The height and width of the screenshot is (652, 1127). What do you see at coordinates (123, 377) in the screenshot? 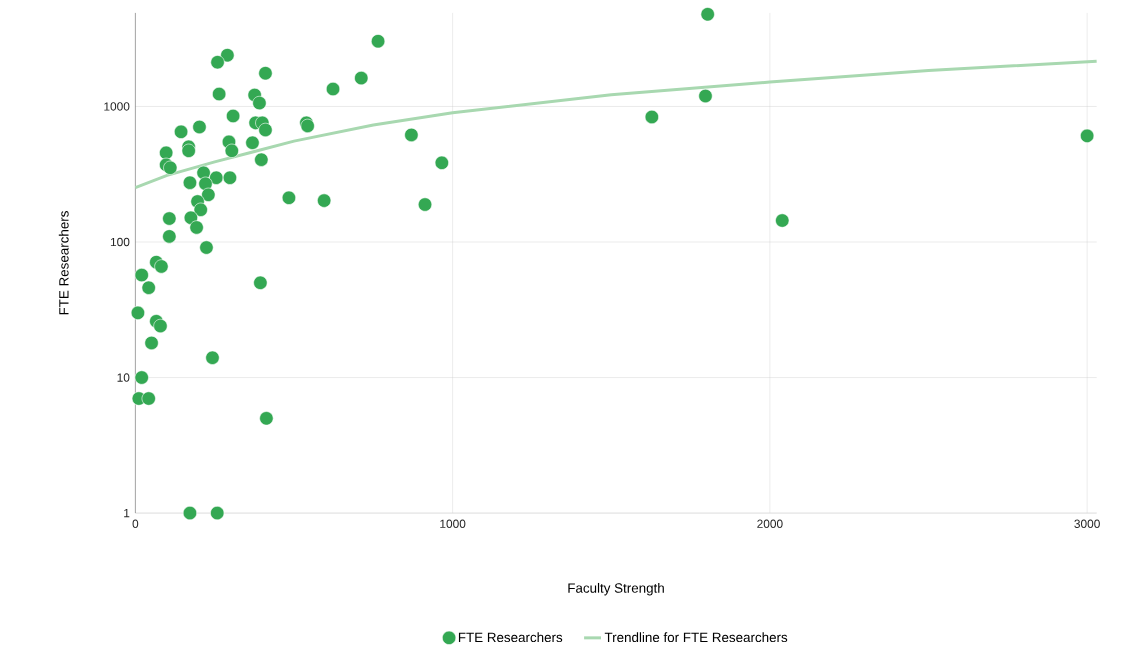
I see `y-tick-label: 10` at bounding box center [123, 377].